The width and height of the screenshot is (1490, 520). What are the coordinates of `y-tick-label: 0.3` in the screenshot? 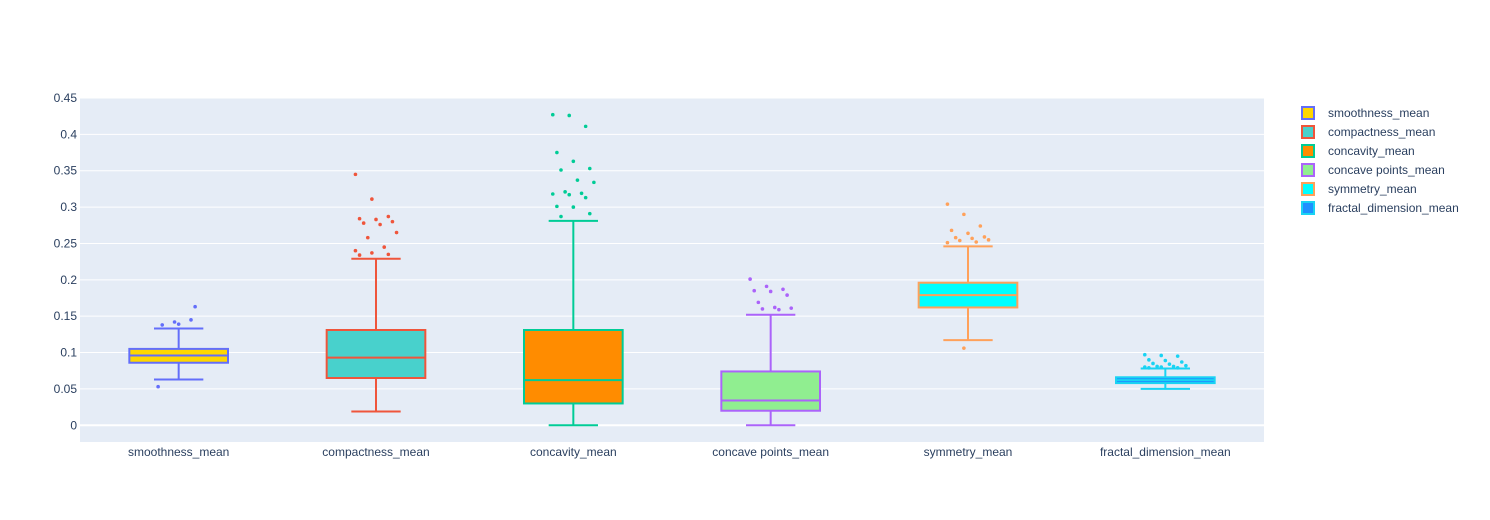 It's located at (68, 207).